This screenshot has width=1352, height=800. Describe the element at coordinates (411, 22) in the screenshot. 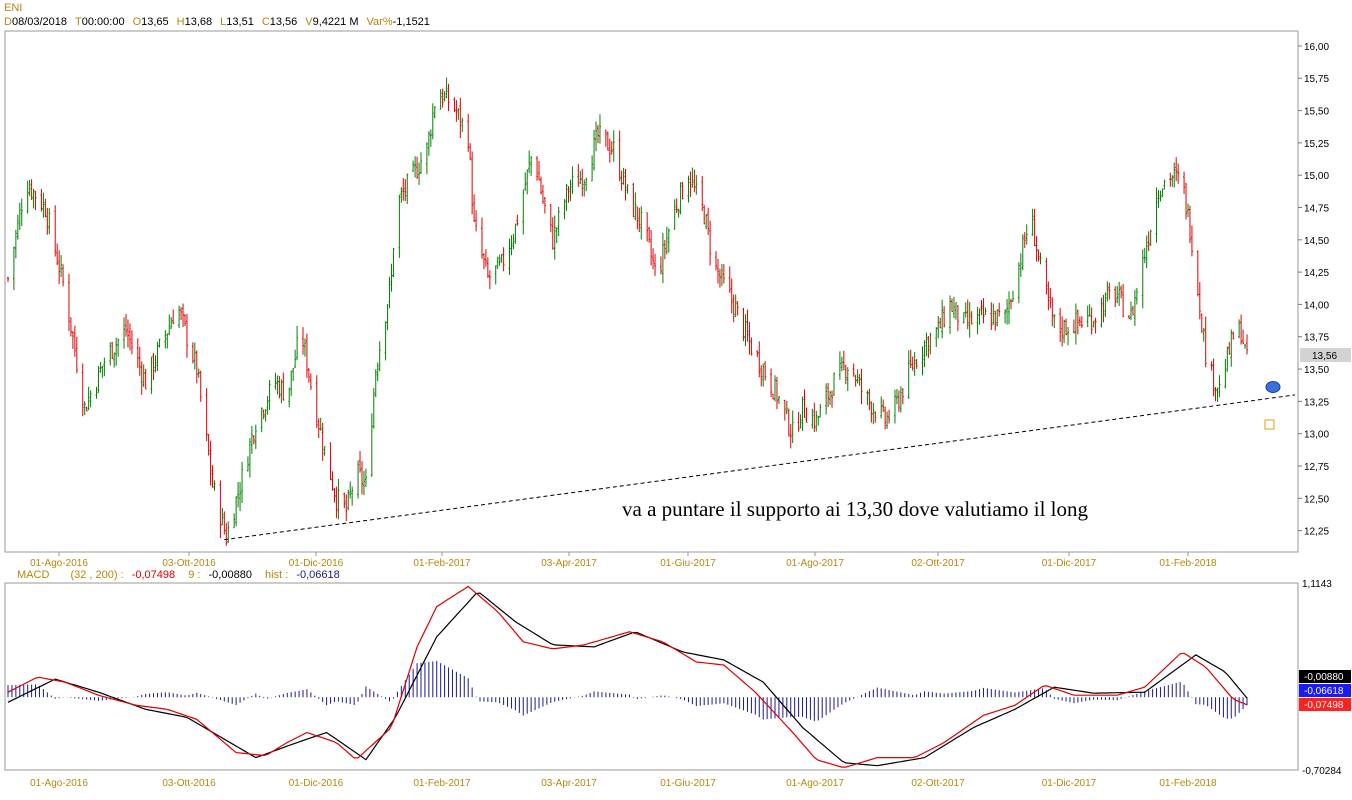

I see `header-value: -1,1521` at that location.